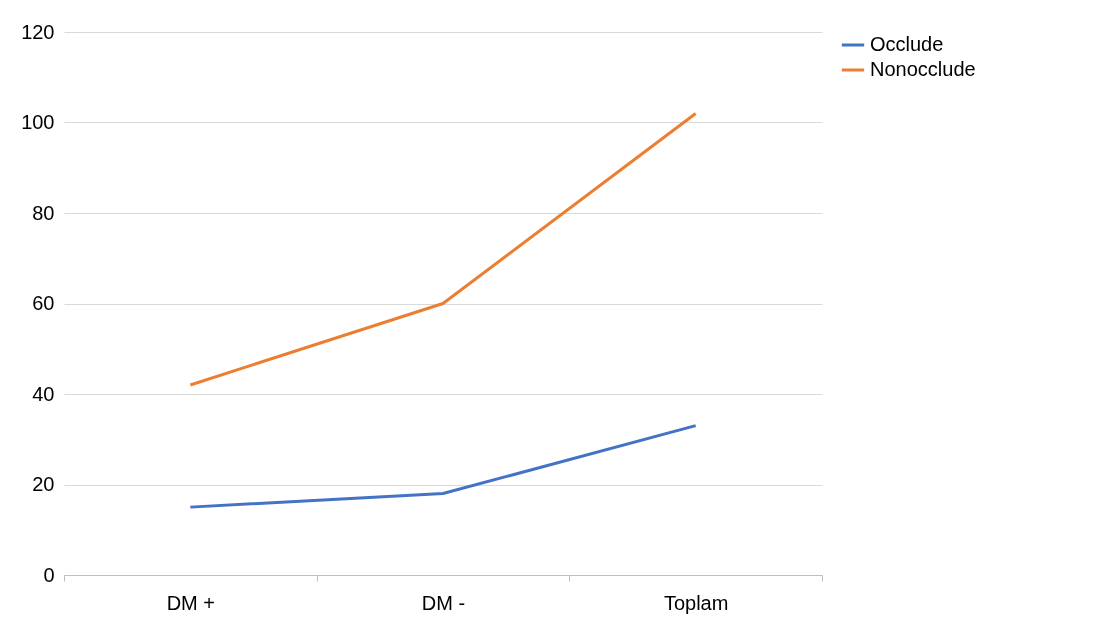  What do you see at coordinates (43, 303) in the screenshot?
I see `y-tick-label: 60` at bounding box center [43, 303].